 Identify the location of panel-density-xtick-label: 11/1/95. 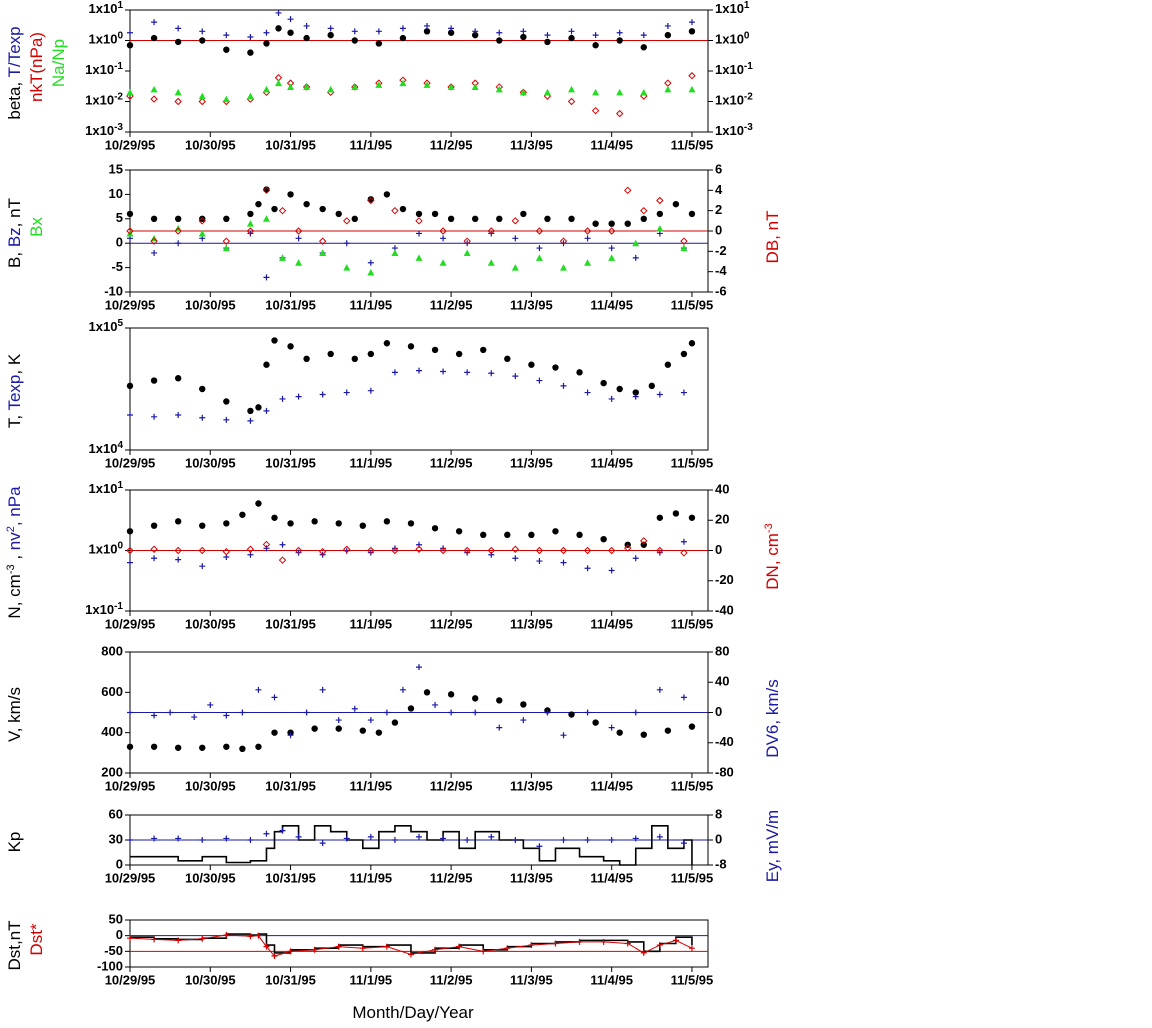
(371, 623).